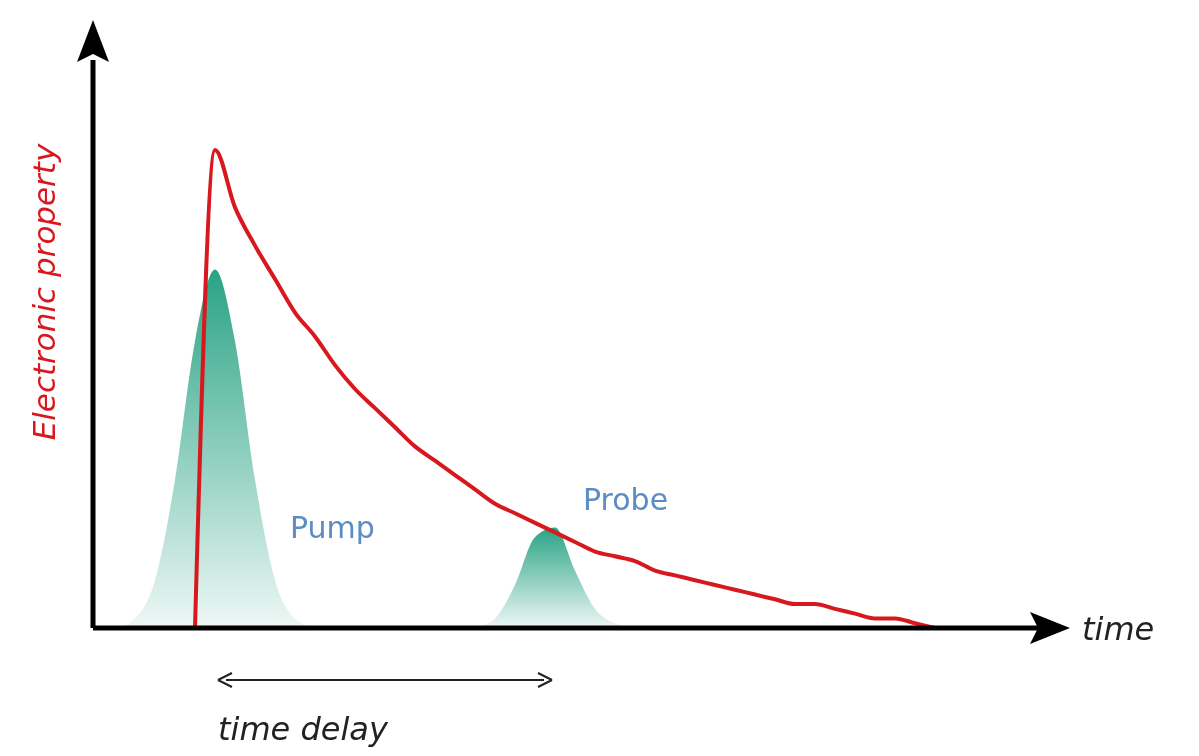 The height and width of the screenshot is (756, 1199). Describe the element at coordinates (332, 528) in the screenshot. I see `series-label: Pump` at that location.